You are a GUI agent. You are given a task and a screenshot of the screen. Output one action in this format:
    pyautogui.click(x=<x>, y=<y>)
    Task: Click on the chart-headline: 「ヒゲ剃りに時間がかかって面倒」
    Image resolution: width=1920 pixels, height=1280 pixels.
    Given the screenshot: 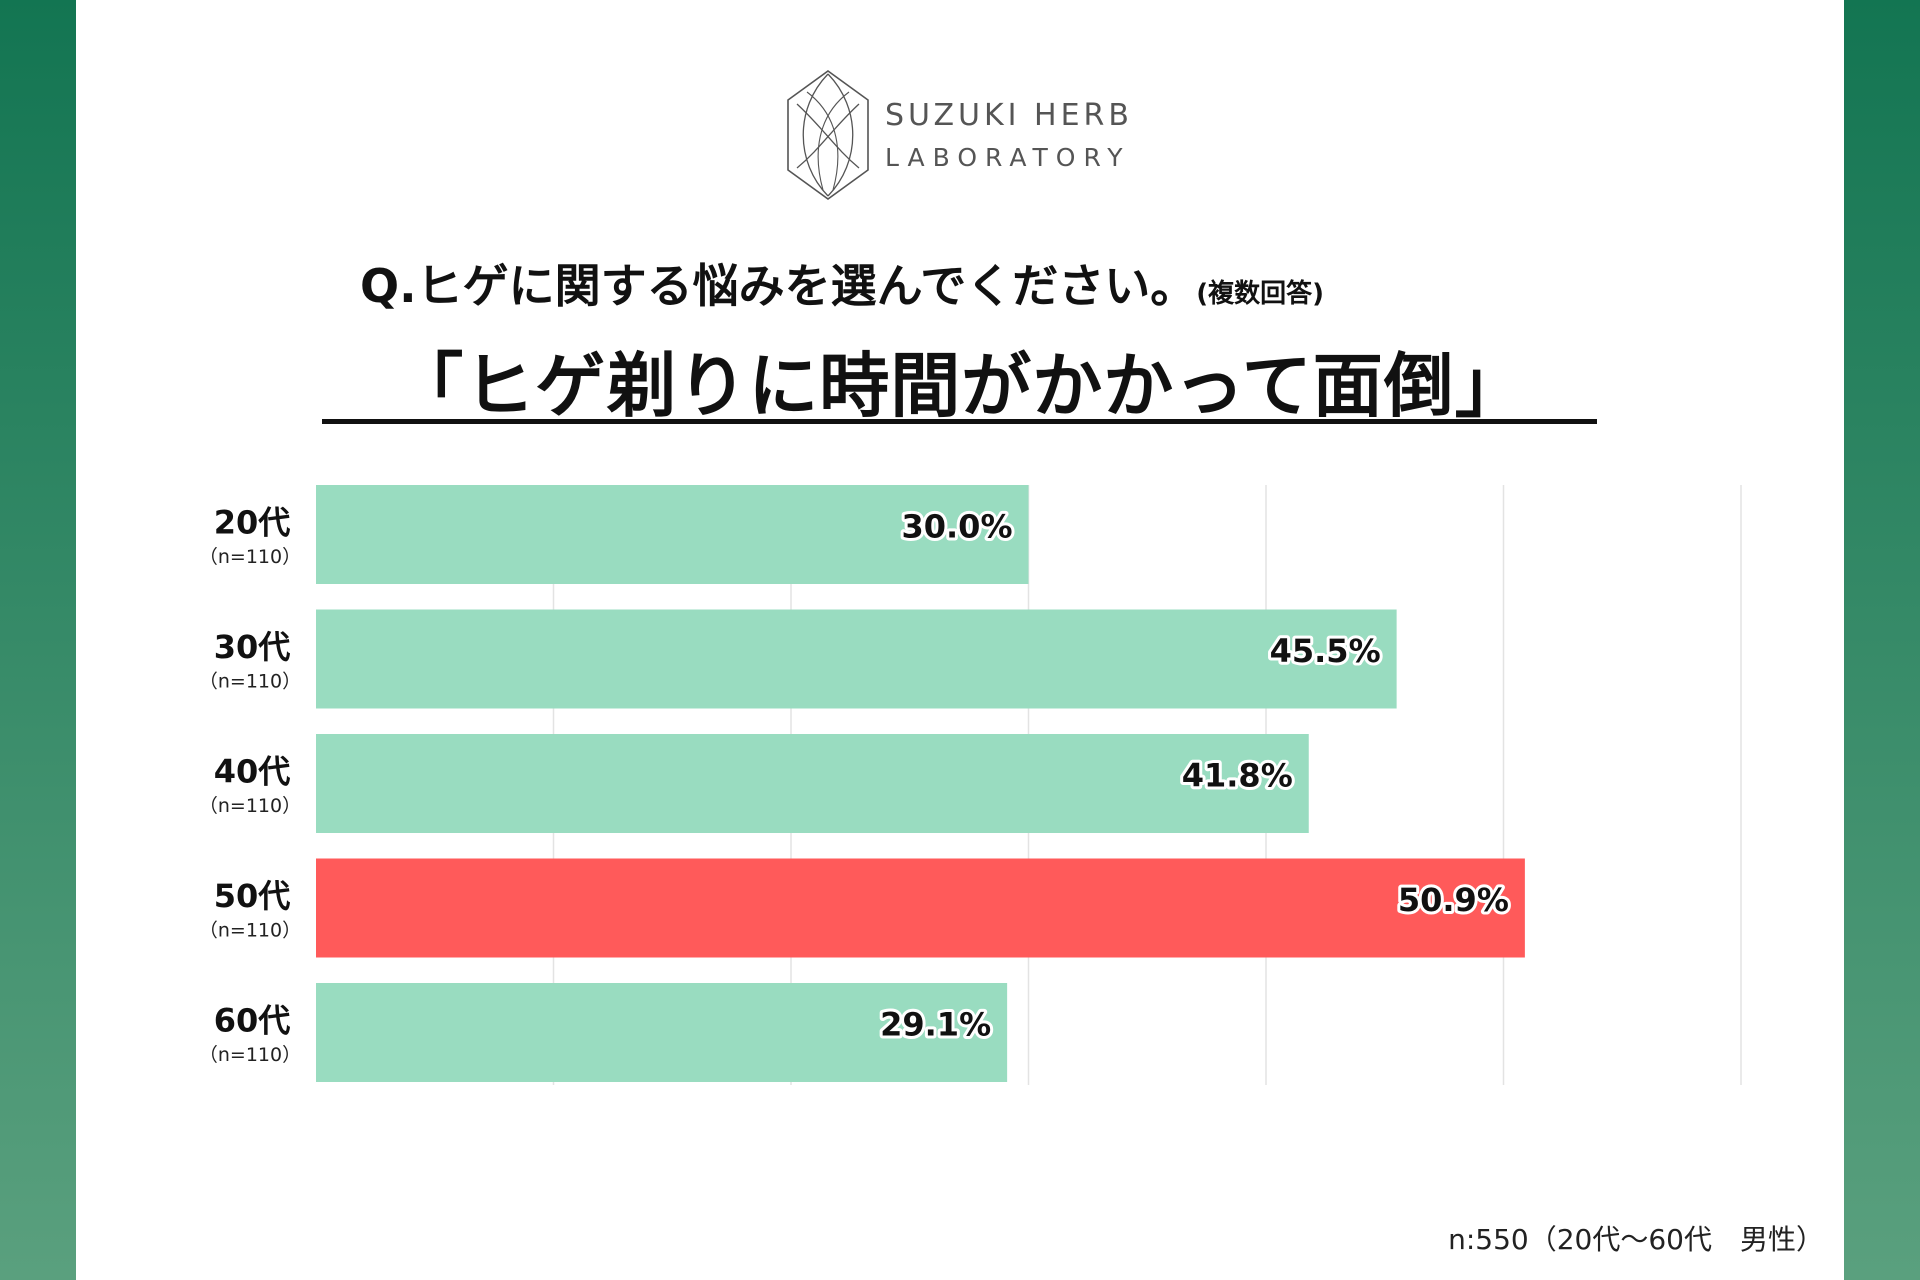 What is the action you would take?
    pyautogui.click(x=959, y=386)
    